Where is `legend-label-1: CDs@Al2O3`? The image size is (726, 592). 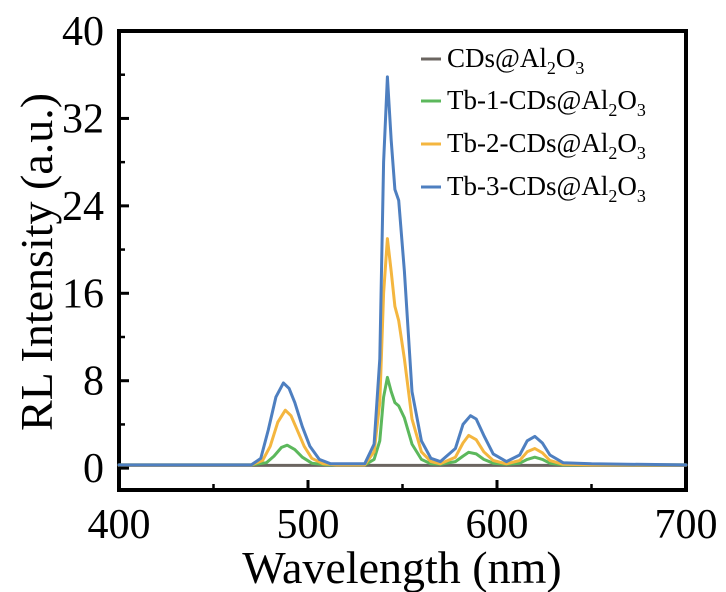 legend-label-1: CDs@Al2O3 is located at coordinates (515, 60).